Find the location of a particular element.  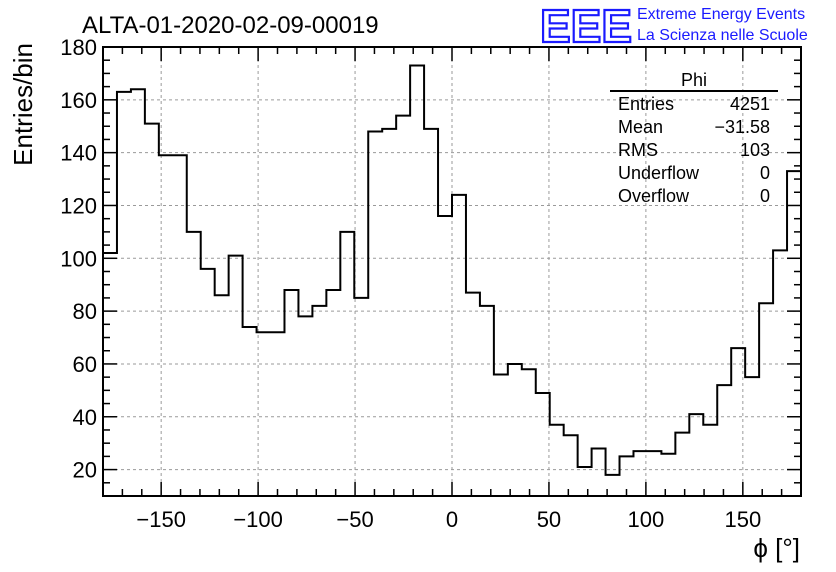

x-tick-label: 50 is located at coordinates (549, 519).